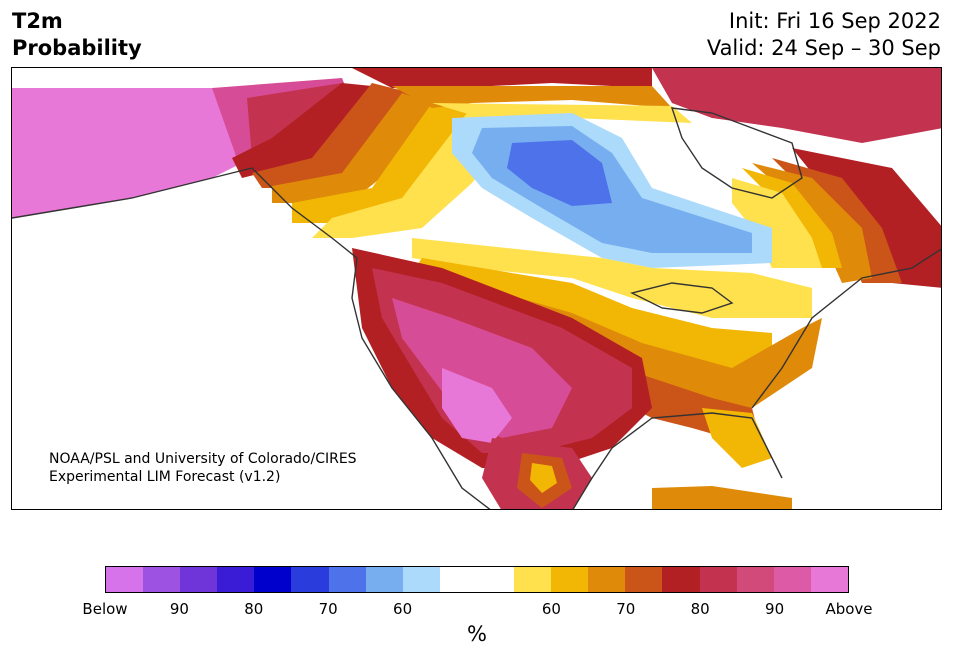 The height and width of the screenshot is (659, 953). What do you see at coordinates (77, 35) in the screenshot?
I see `chart-title: T2m Probability` at bounding box center [77, 35].